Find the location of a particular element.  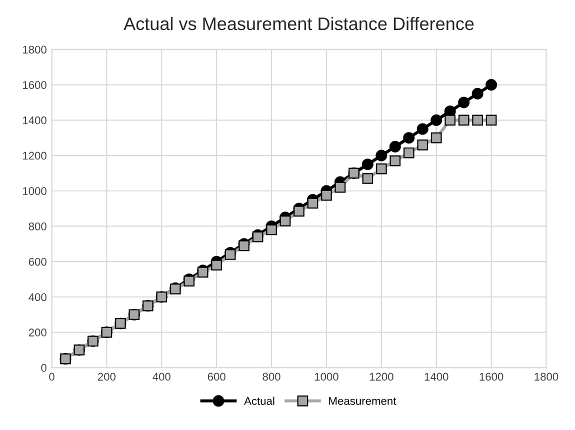

x-tick-label: 1000 is located at coordinates (326, 376).